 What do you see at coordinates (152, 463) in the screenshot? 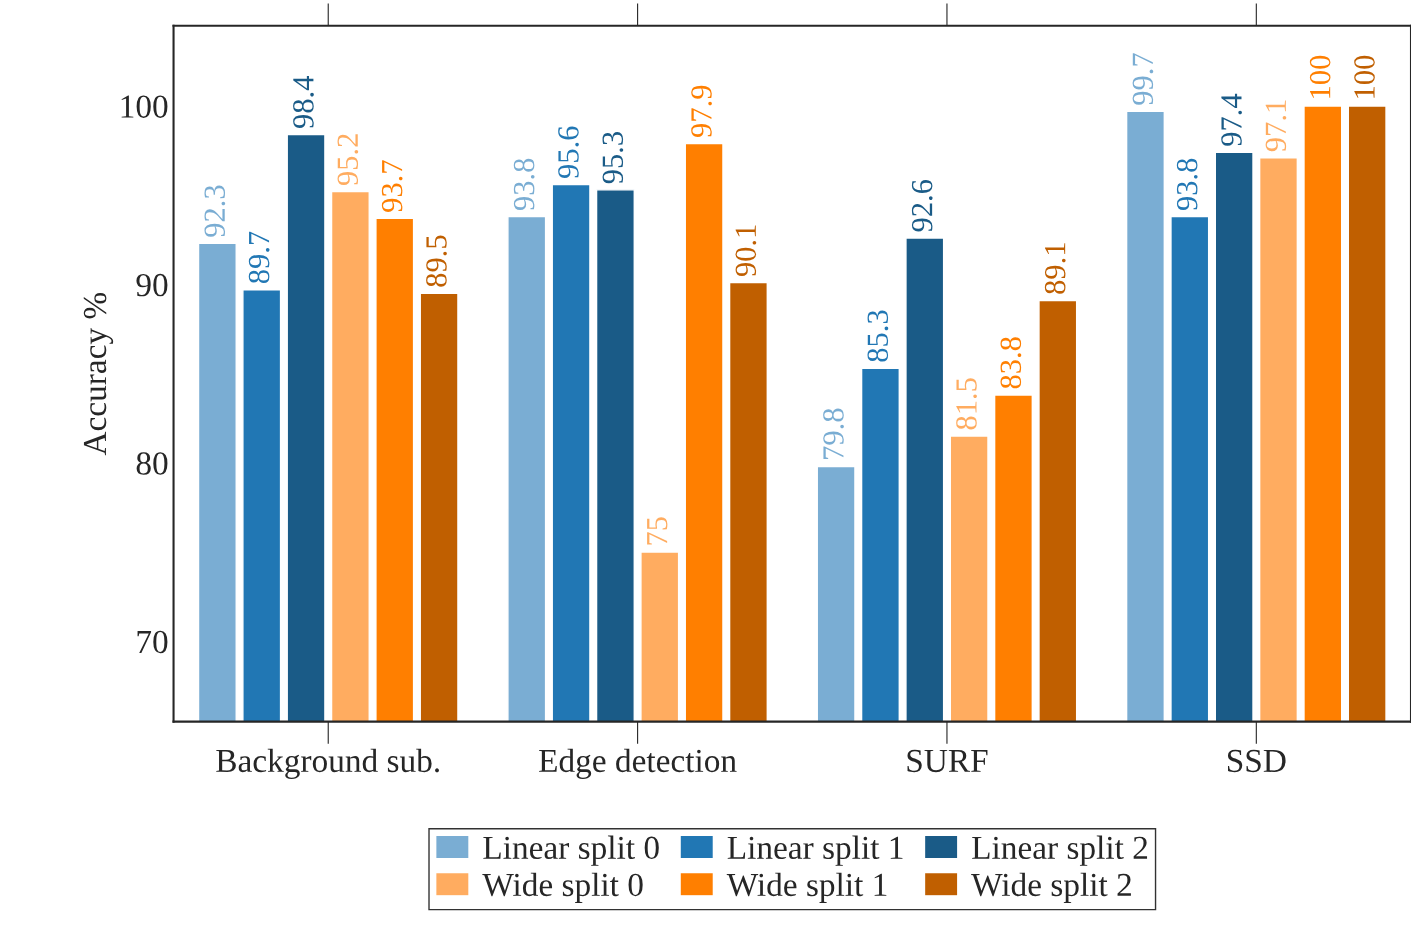
I see `y-tick-label: 80` at bounding box center [152, 463].